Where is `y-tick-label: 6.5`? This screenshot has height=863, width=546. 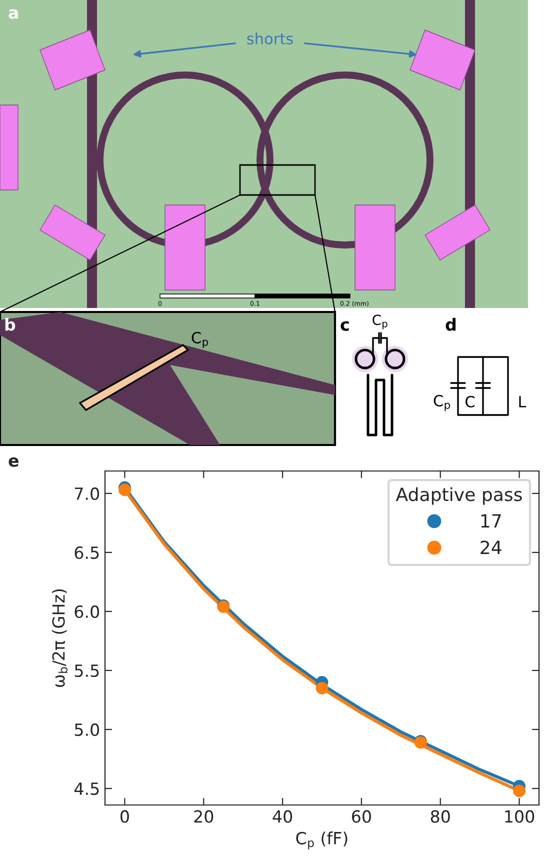 y-tick-label: 6.5 is located at coordinates (86, 553).